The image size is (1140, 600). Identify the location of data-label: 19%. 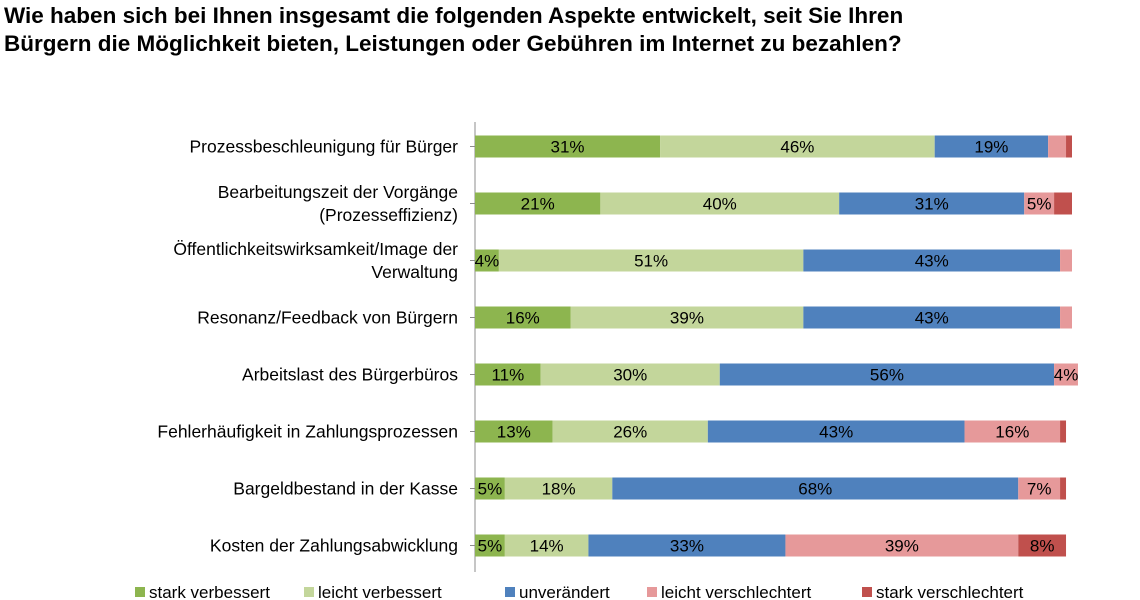
(991, 147).